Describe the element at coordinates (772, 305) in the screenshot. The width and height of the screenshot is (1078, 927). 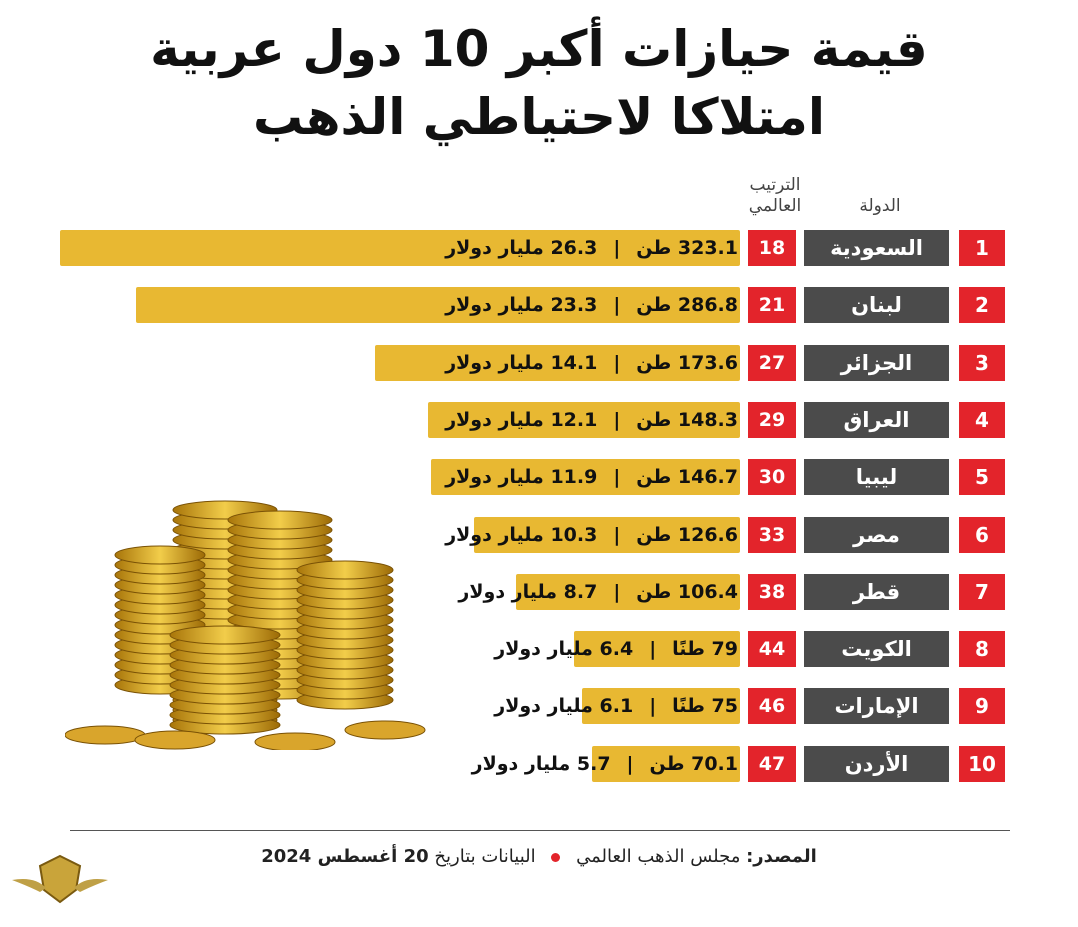
I see `world-rank-badge: 21` at that location.